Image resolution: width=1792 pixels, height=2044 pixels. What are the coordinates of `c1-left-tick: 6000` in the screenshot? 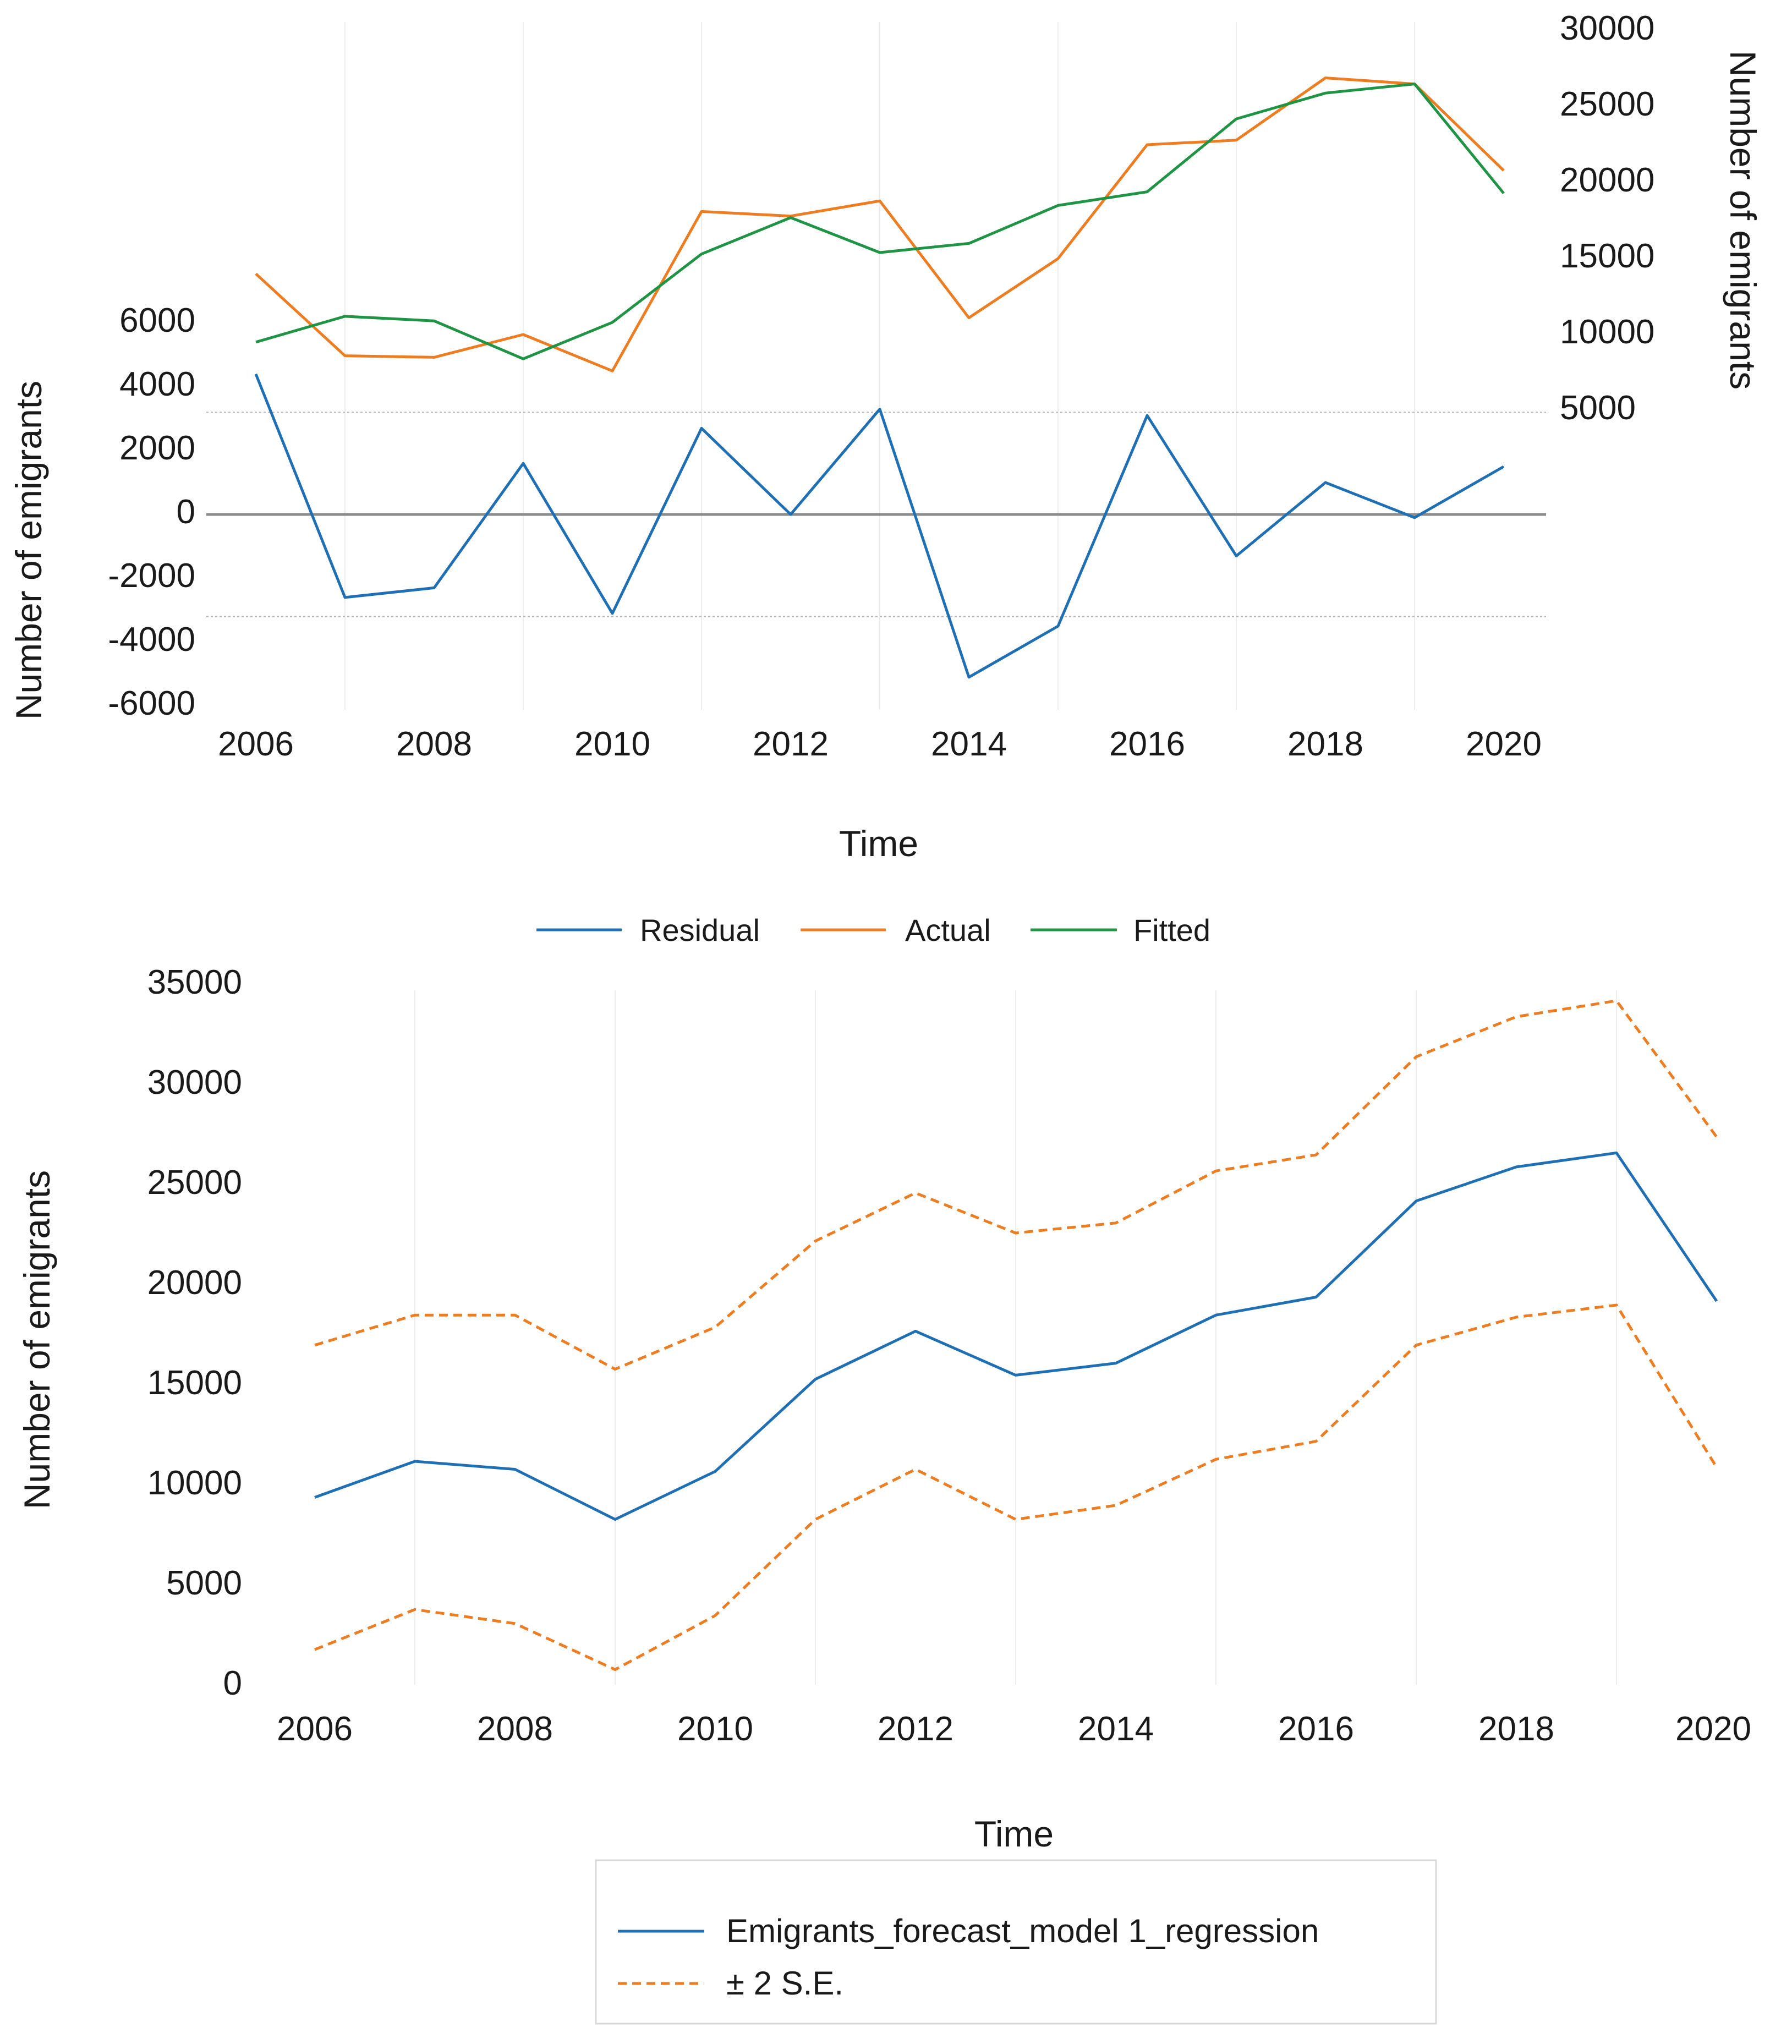 It's located at (157, 321).